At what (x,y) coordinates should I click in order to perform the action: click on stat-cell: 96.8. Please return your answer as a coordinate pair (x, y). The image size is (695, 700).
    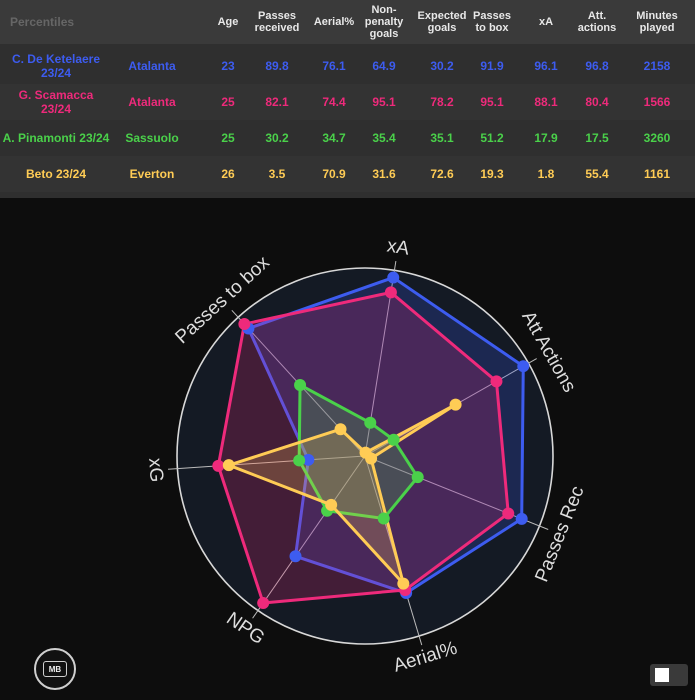
    Looking at the image, I should click on (597, 66).